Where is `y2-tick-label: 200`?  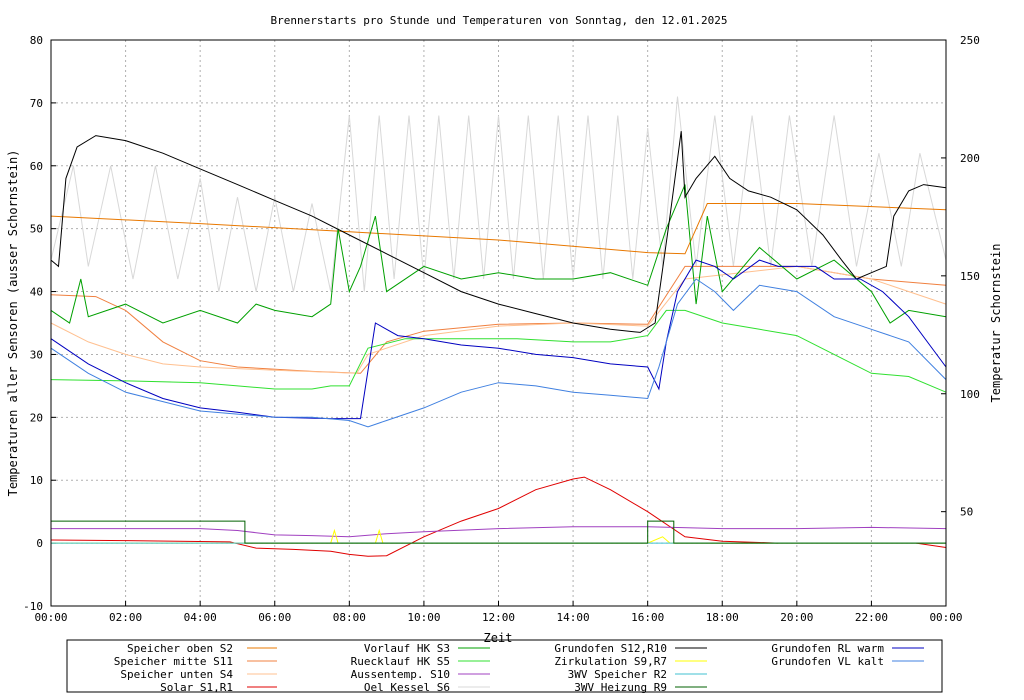 y2-tick-label: 200 is located at coordinates (970, 158).